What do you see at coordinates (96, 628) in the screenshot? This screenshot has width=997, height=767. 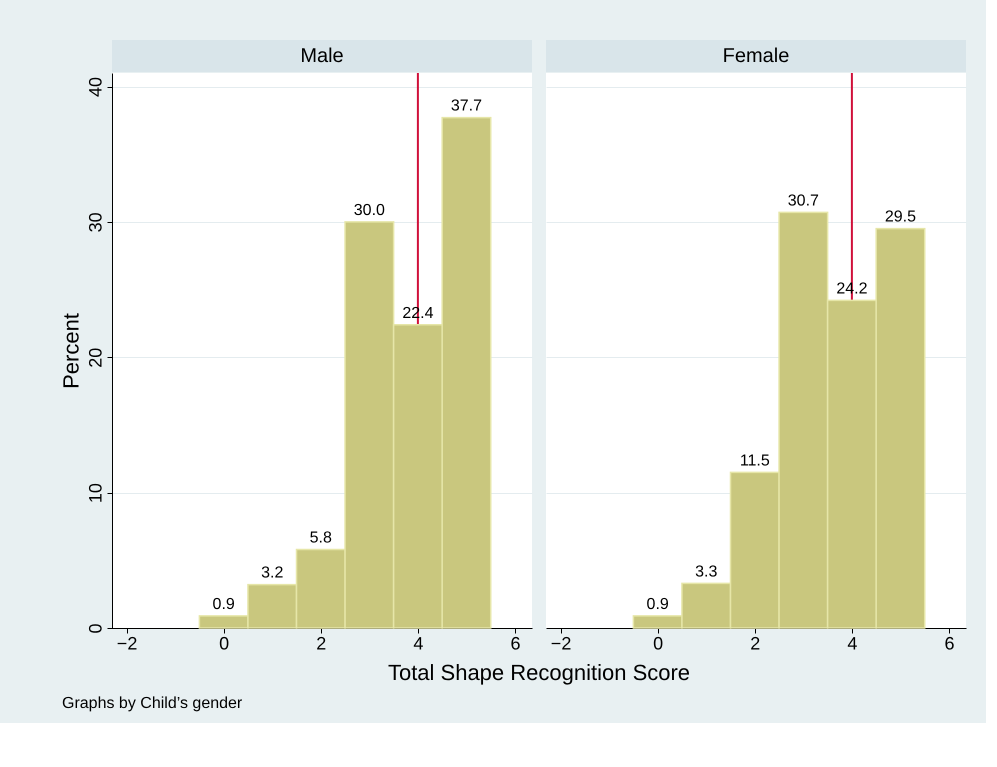 I see `y-tick-label: 0` at bounding box center [96, 628].